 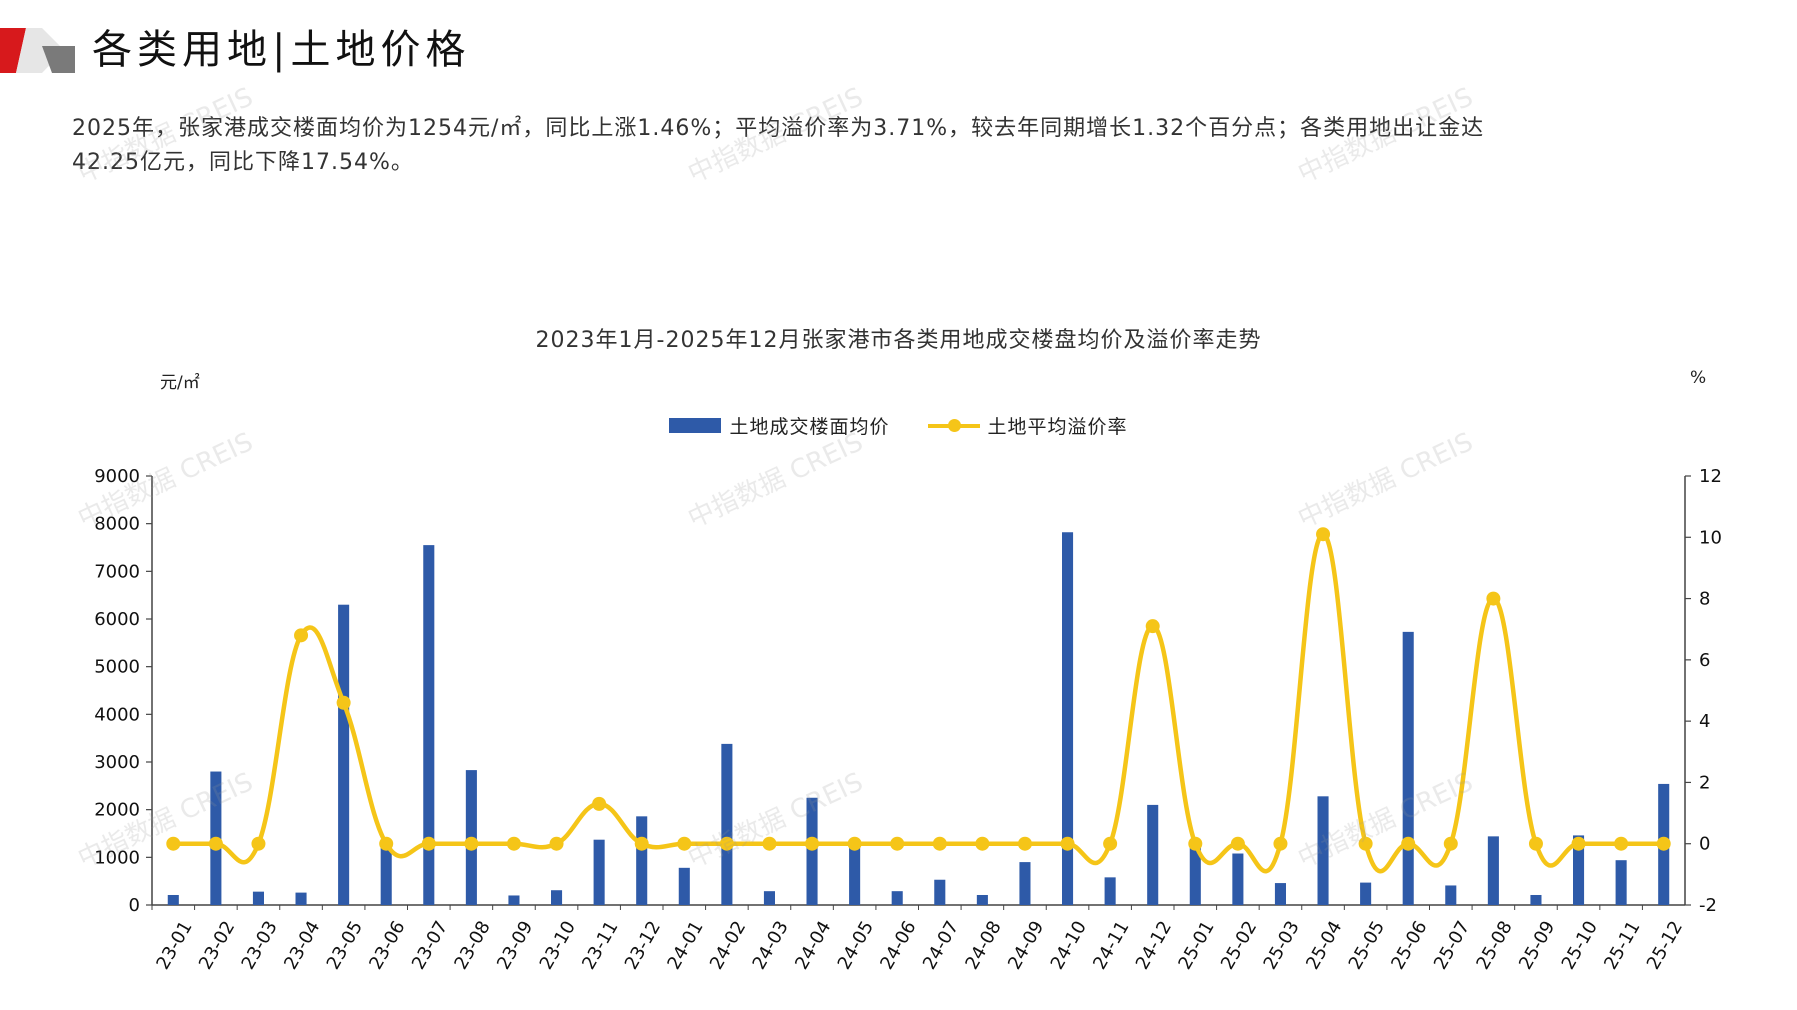 What do you see at coordinates (809, 427) in the screenshot?
I see `legend-label-price: 土地成交楼面均价` at bounding box center [809, 427].